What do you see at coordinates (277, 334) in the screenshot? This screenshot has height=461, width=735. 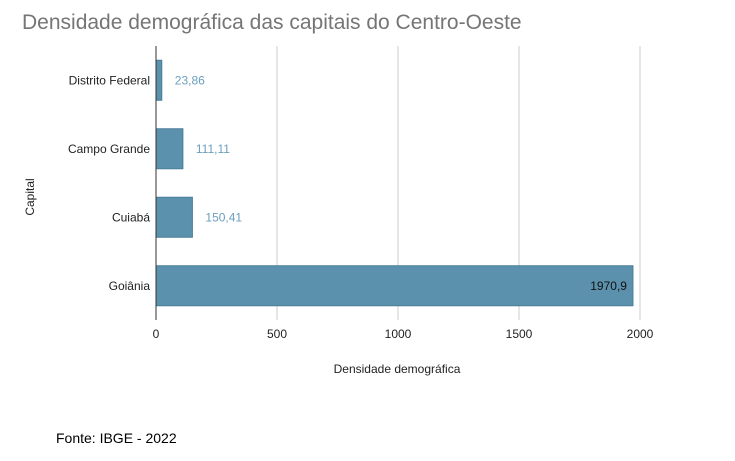 I see `x-tick-label: 500` at bounding box center [277, 334].